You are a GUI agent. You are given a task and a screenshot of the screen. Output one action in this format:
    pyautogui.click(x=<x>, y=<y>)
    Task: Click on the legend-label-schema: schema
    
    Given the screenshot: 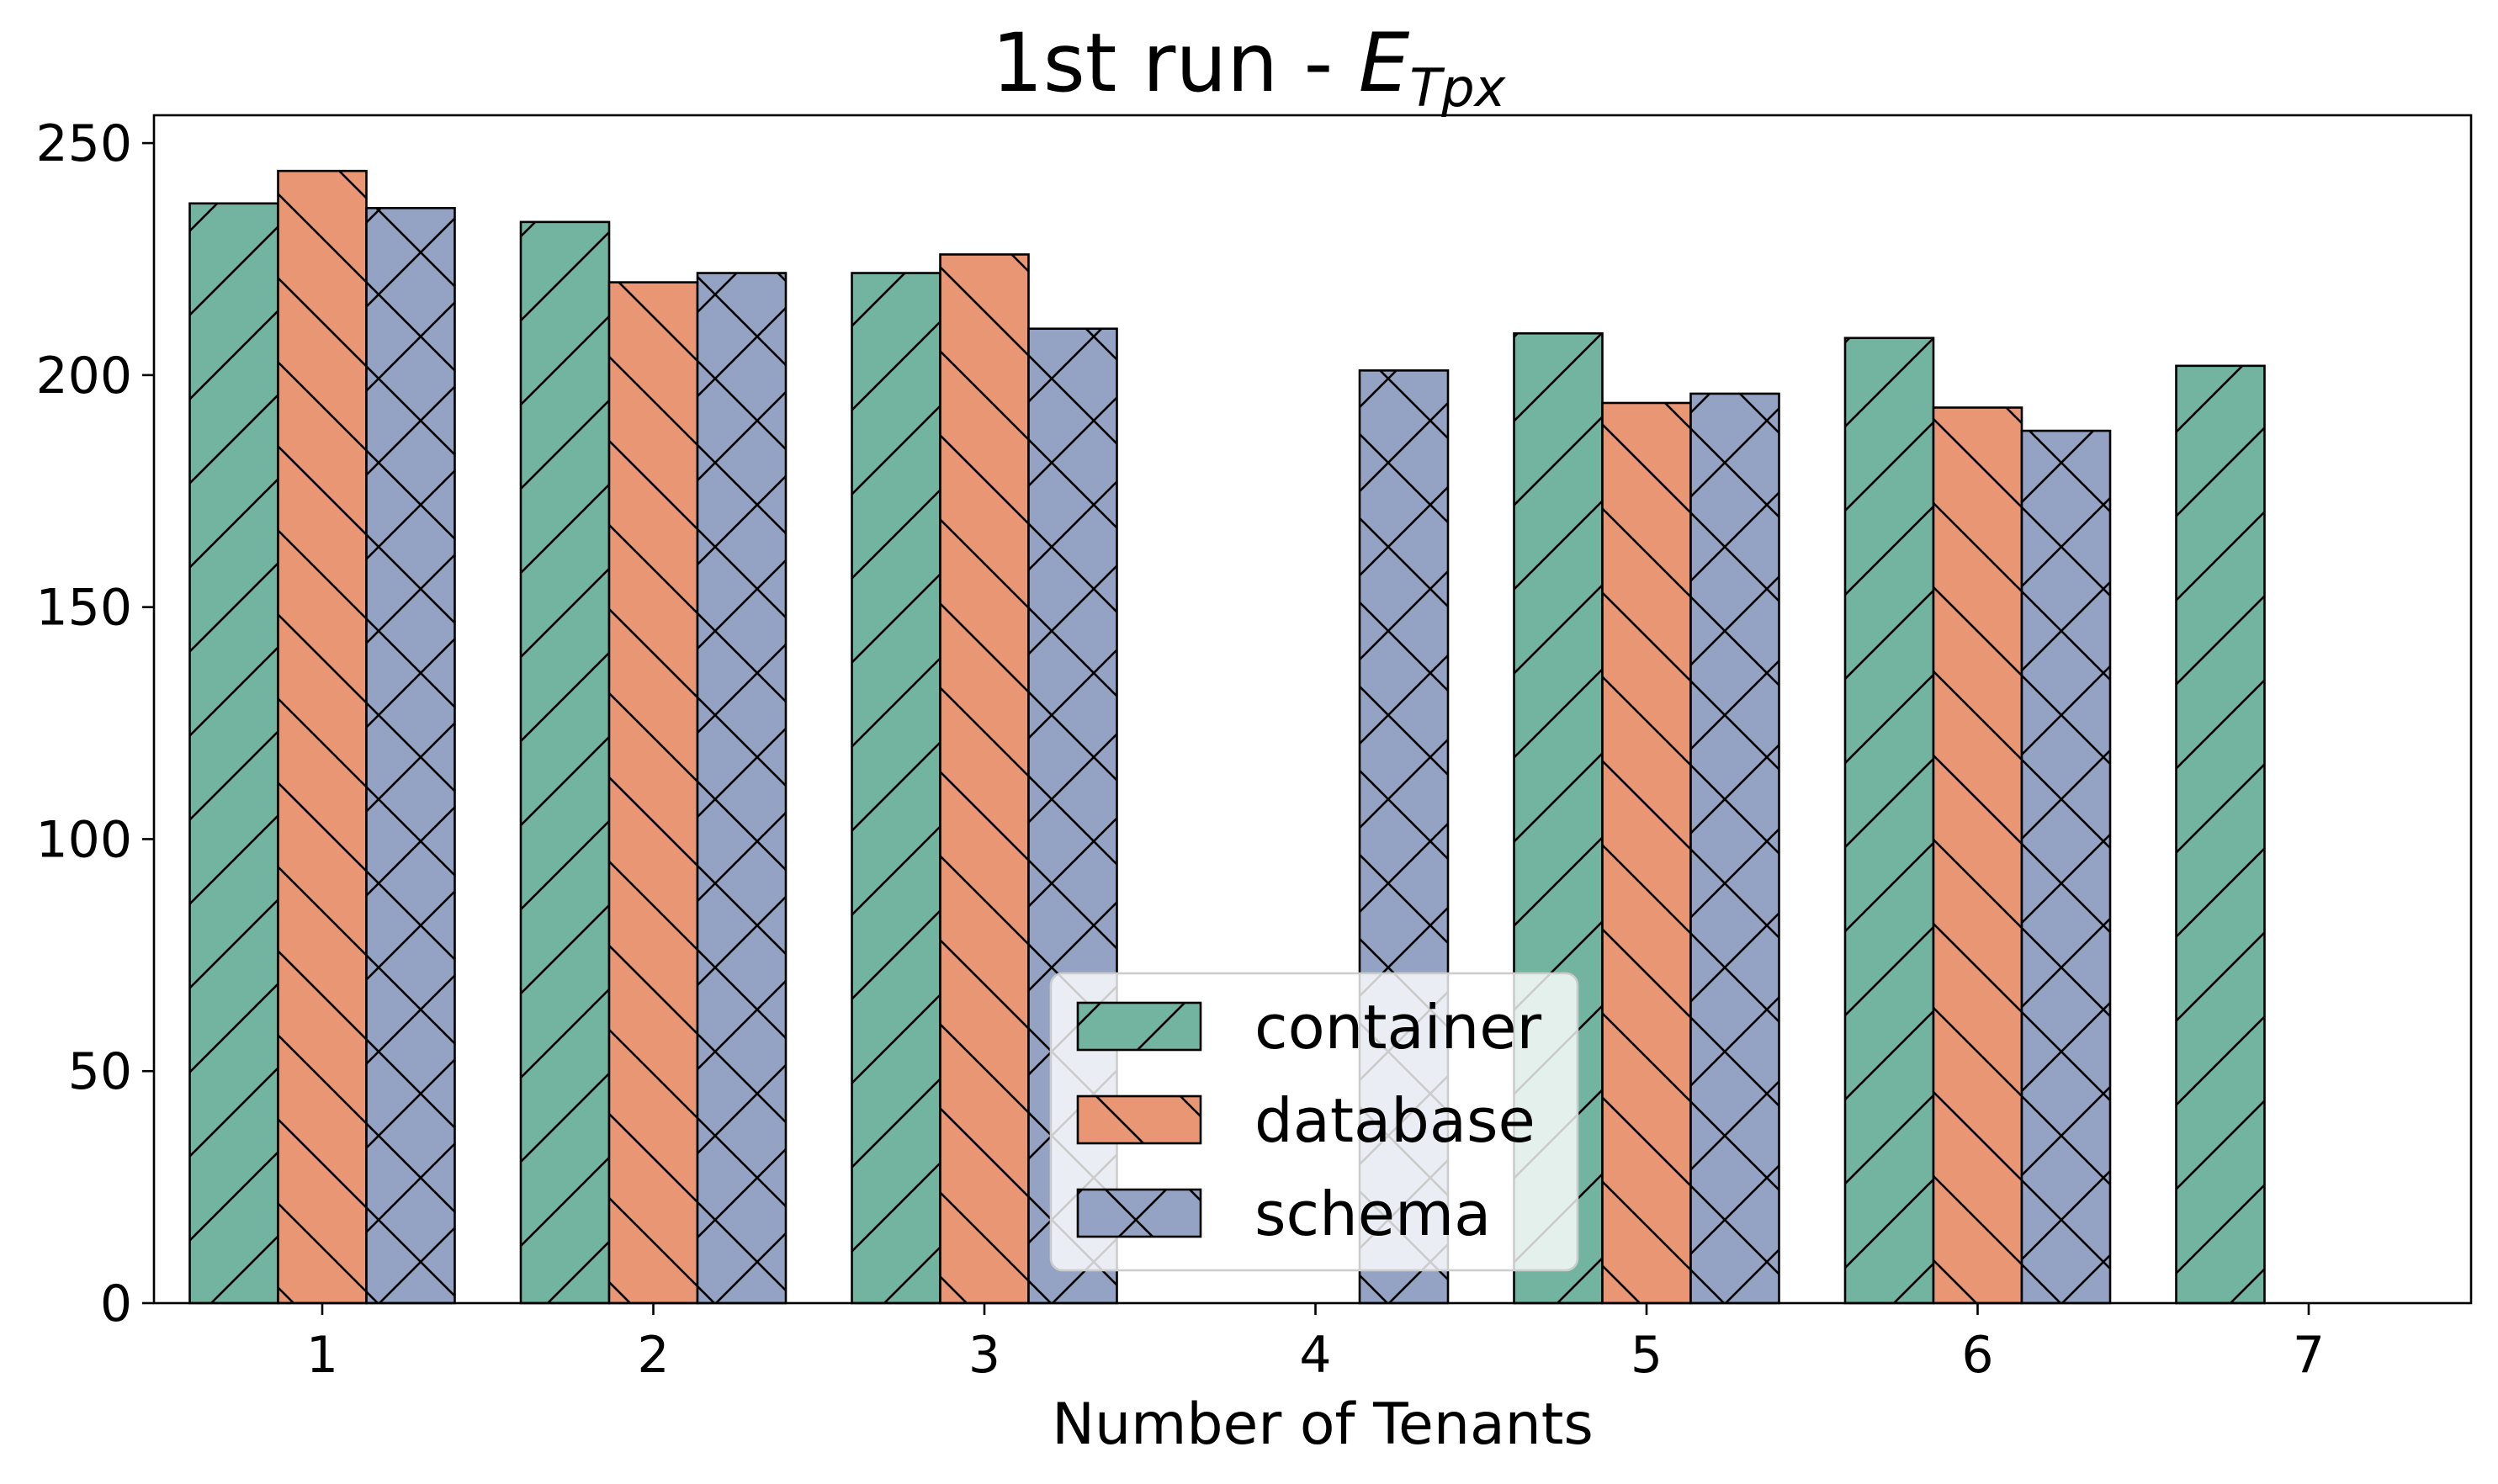 What is the action you would take?
    pyautogui.click(x=1372, y=1214)
    